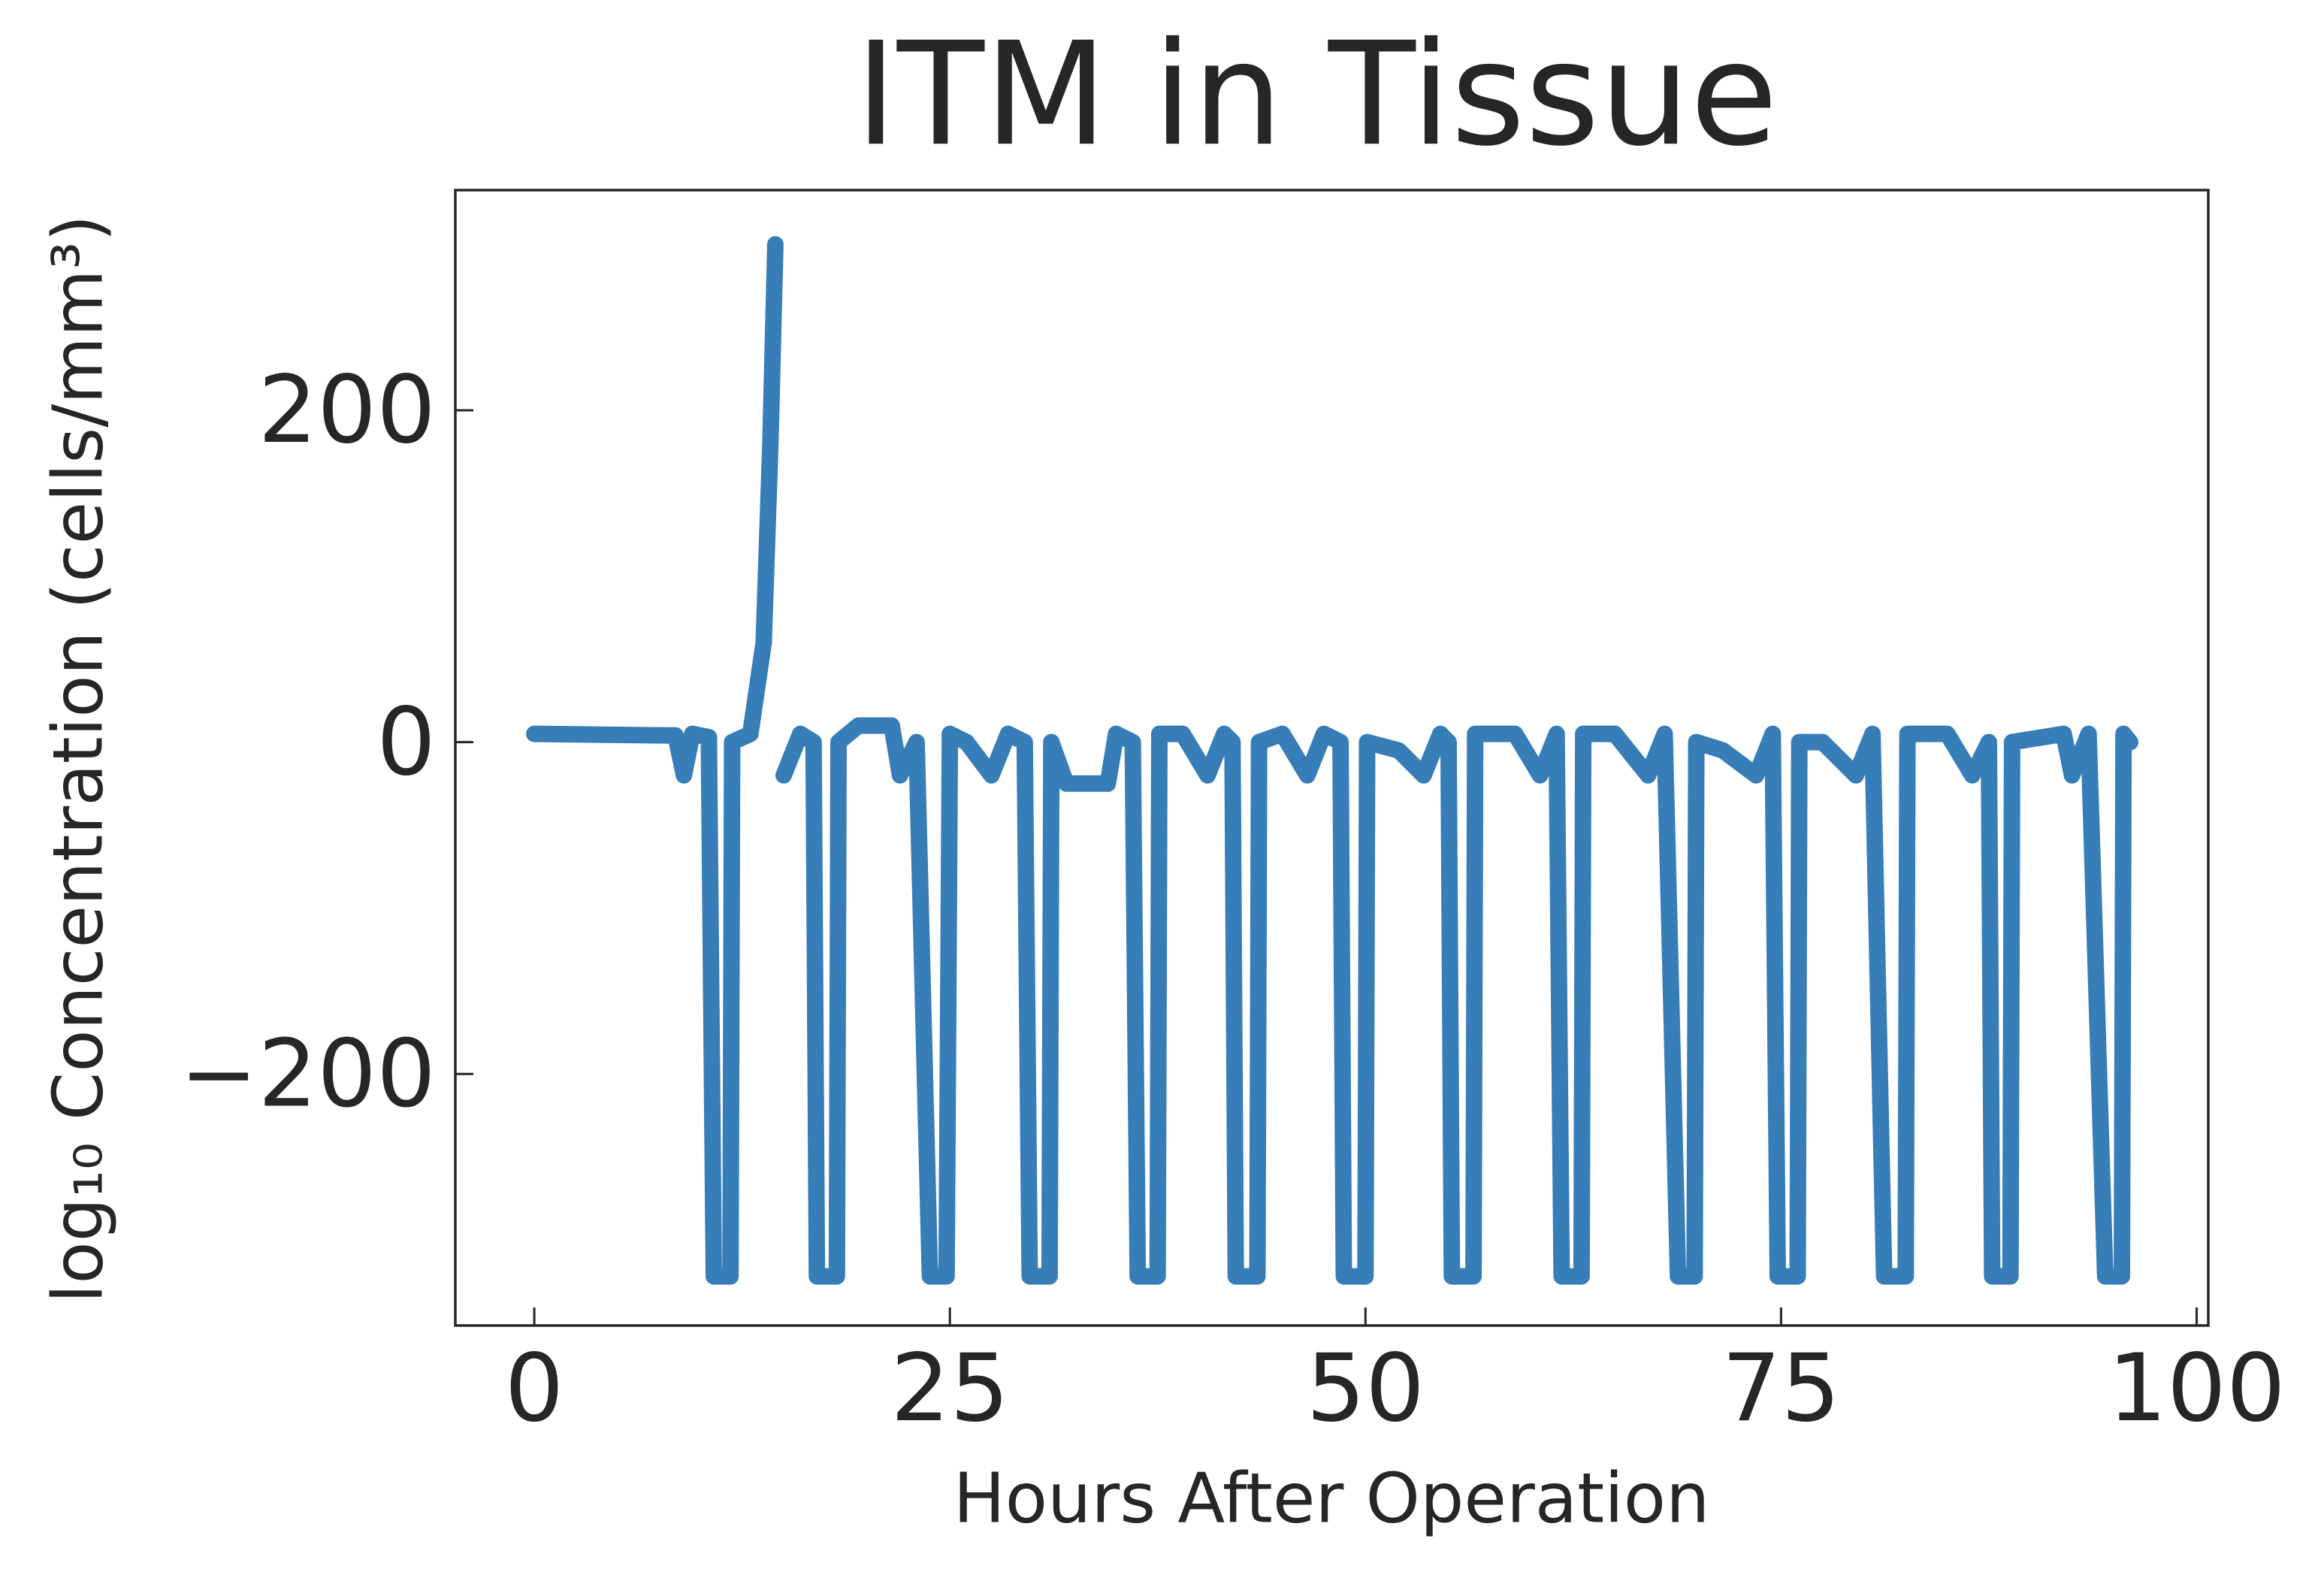  What do you see at coordinates (1316, 94) in the screenshot?
I see `chart-title: ITM in Tissue` at bounding box center [1316, 94].